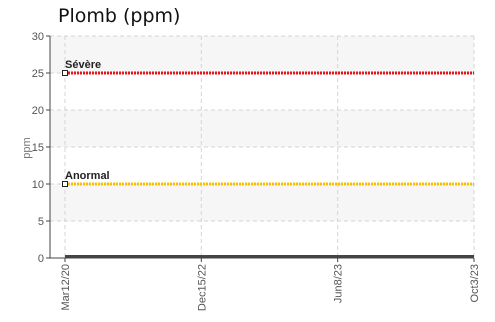  Describe the element at coordinates (41, 259) in the screenshot. I see `y-tick-label: 0` at that location.